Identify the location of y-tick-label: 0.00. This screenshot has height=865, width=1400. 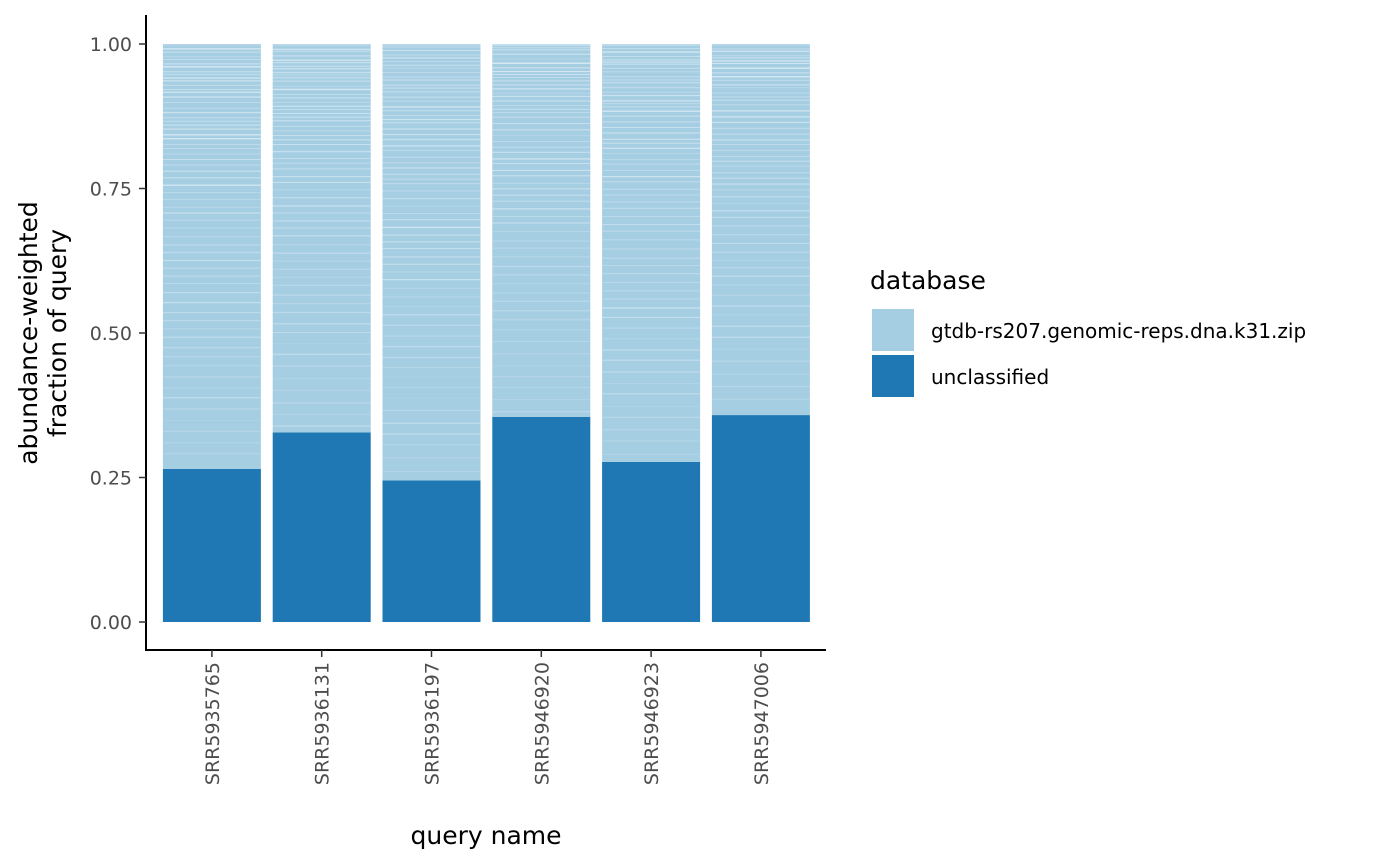
(111, 623).